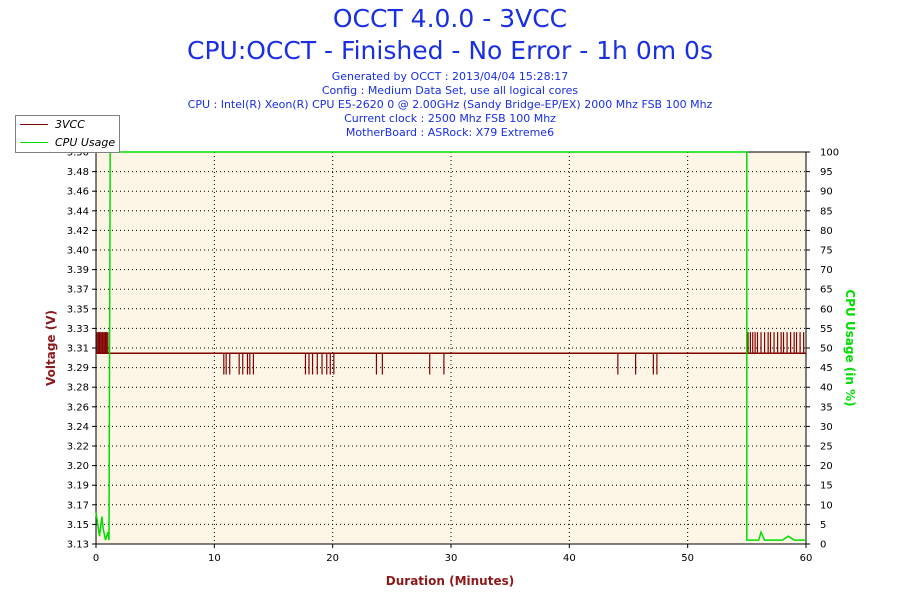  Describe the element at coordinates (826, 388) in the screenshot. I see `y-right-tick-label: 40` at that location.